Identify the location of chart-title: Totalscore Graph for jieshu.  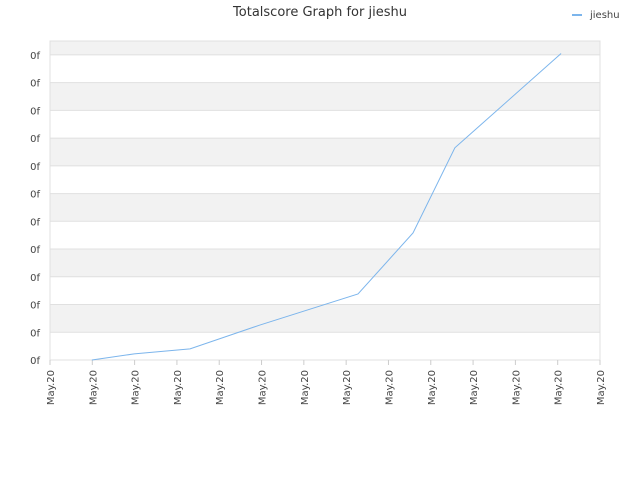
(319, 12).